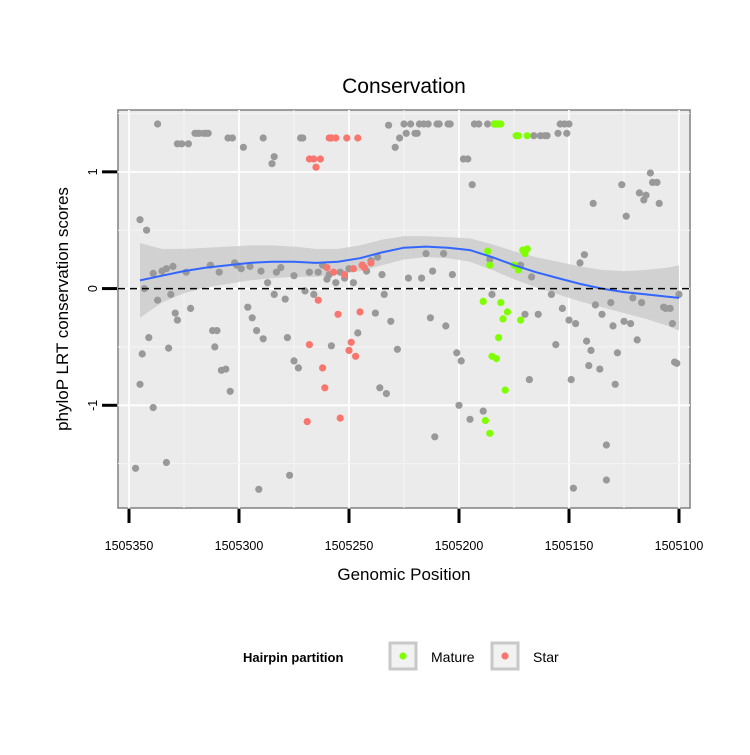 The image size is (750, 755). I want to click on y-tick-label: -1, so click(93, 405).